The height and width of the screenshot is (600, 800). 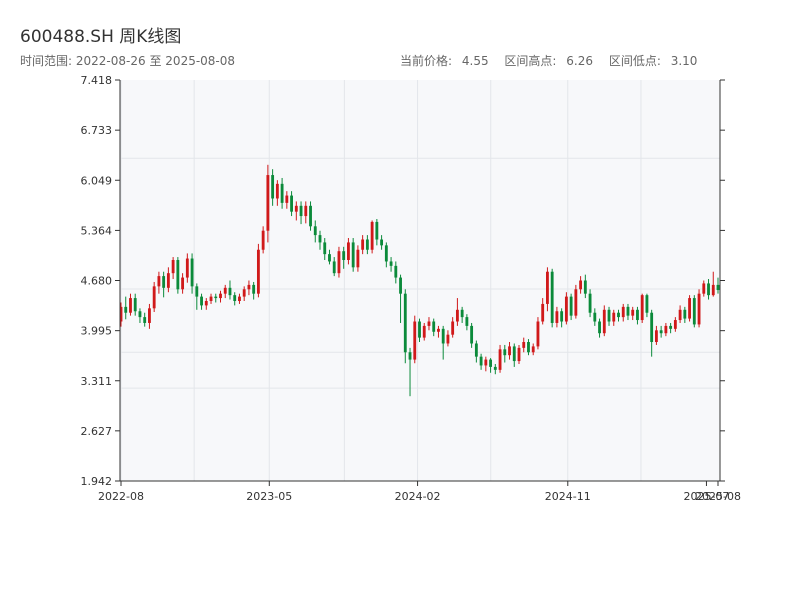 What do you see at coordinates (97, 481) in the screenshot?
I see `y-tick-label: 1.942` at bounding box center [97, 481].